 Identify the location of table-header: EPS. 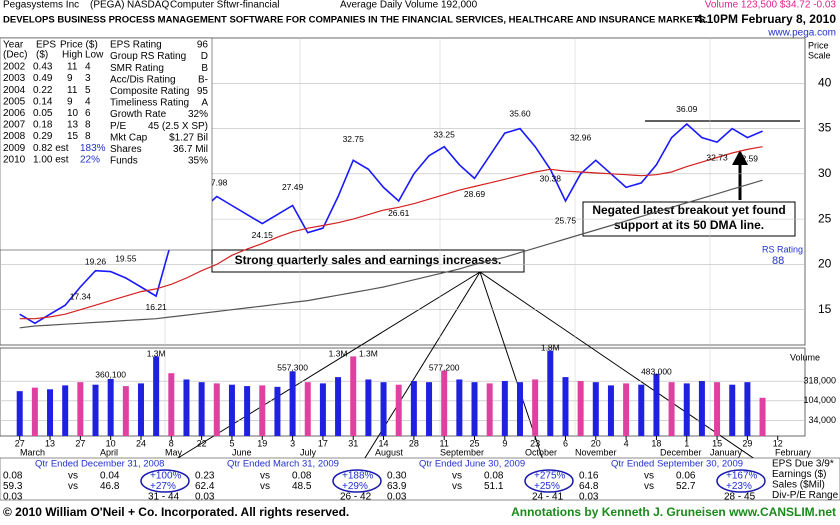
(46, 45).